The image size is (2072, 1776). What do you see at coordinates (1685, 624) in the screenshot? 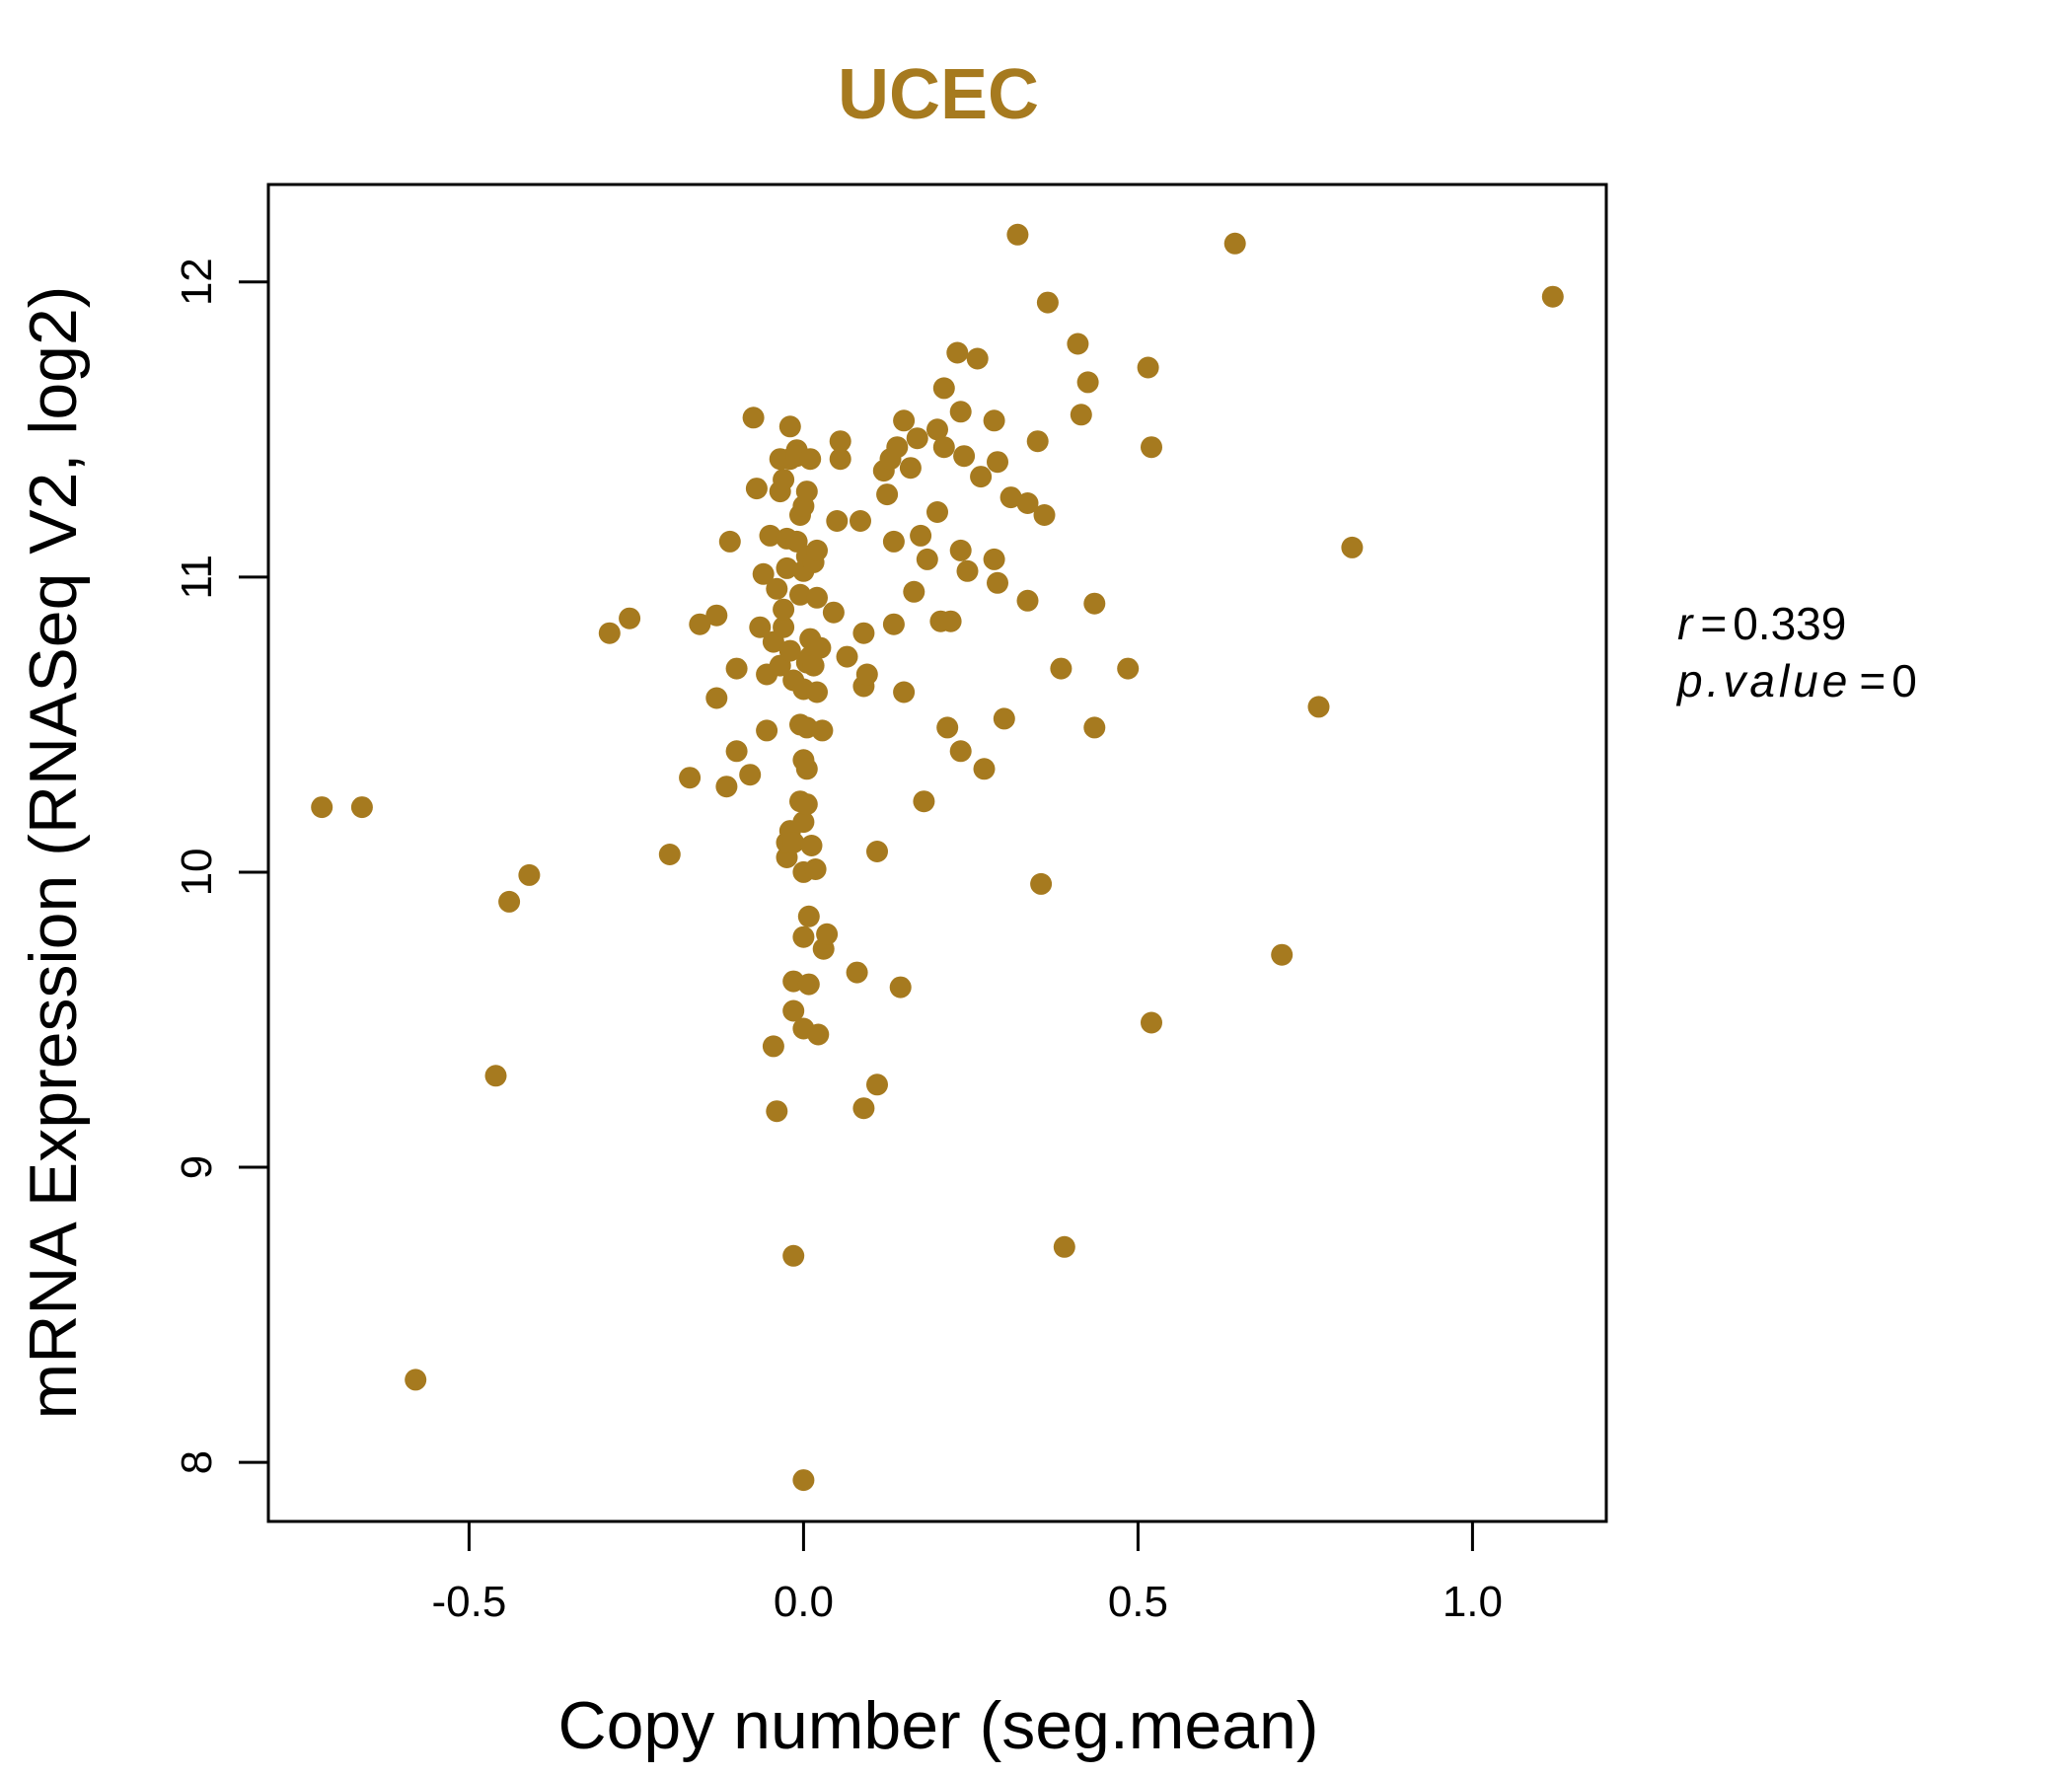
I see `r-label: r` at bounding box center [1685, 624].